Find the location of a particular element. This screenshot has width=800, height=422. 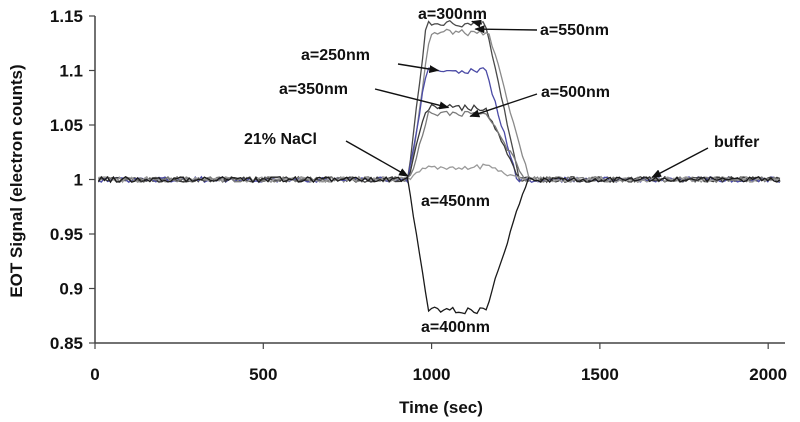

label-a550: a=550nm is located at coordinates (574, 30).